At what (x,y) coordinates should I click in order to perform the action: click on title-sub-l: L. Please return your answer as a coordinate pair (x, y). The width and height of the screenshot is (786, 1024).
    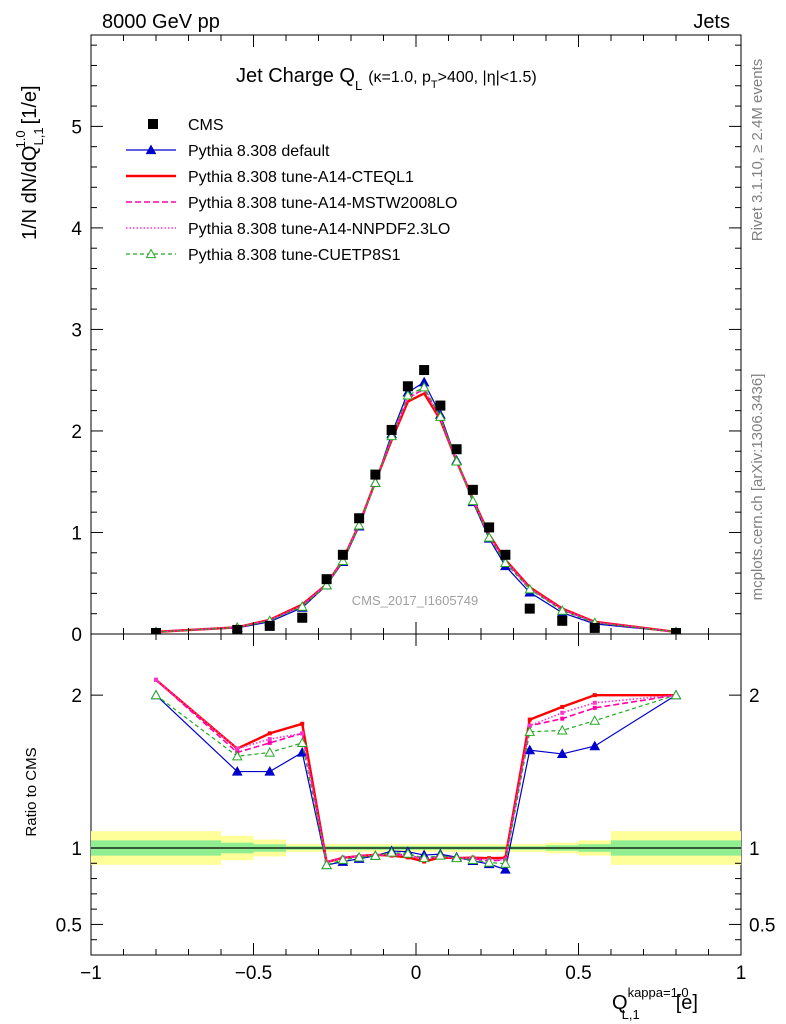
    Looking at the image, I should click on (358, 85).